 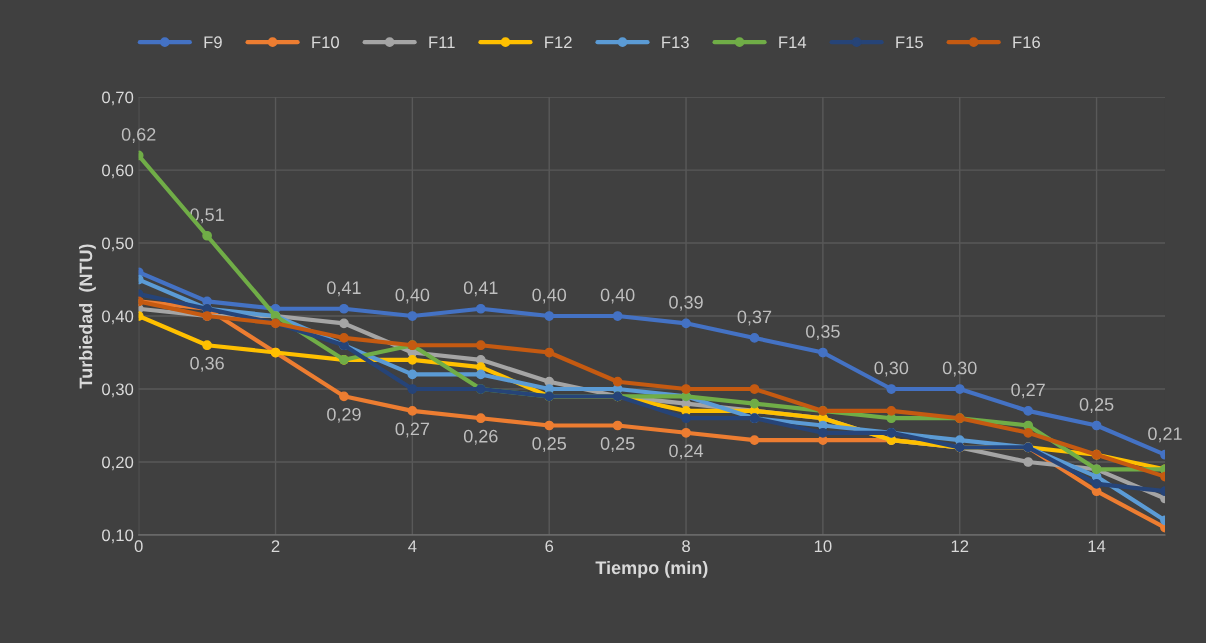 I want to click on y-tick-label: 0,70, so click(x=118, y=98).